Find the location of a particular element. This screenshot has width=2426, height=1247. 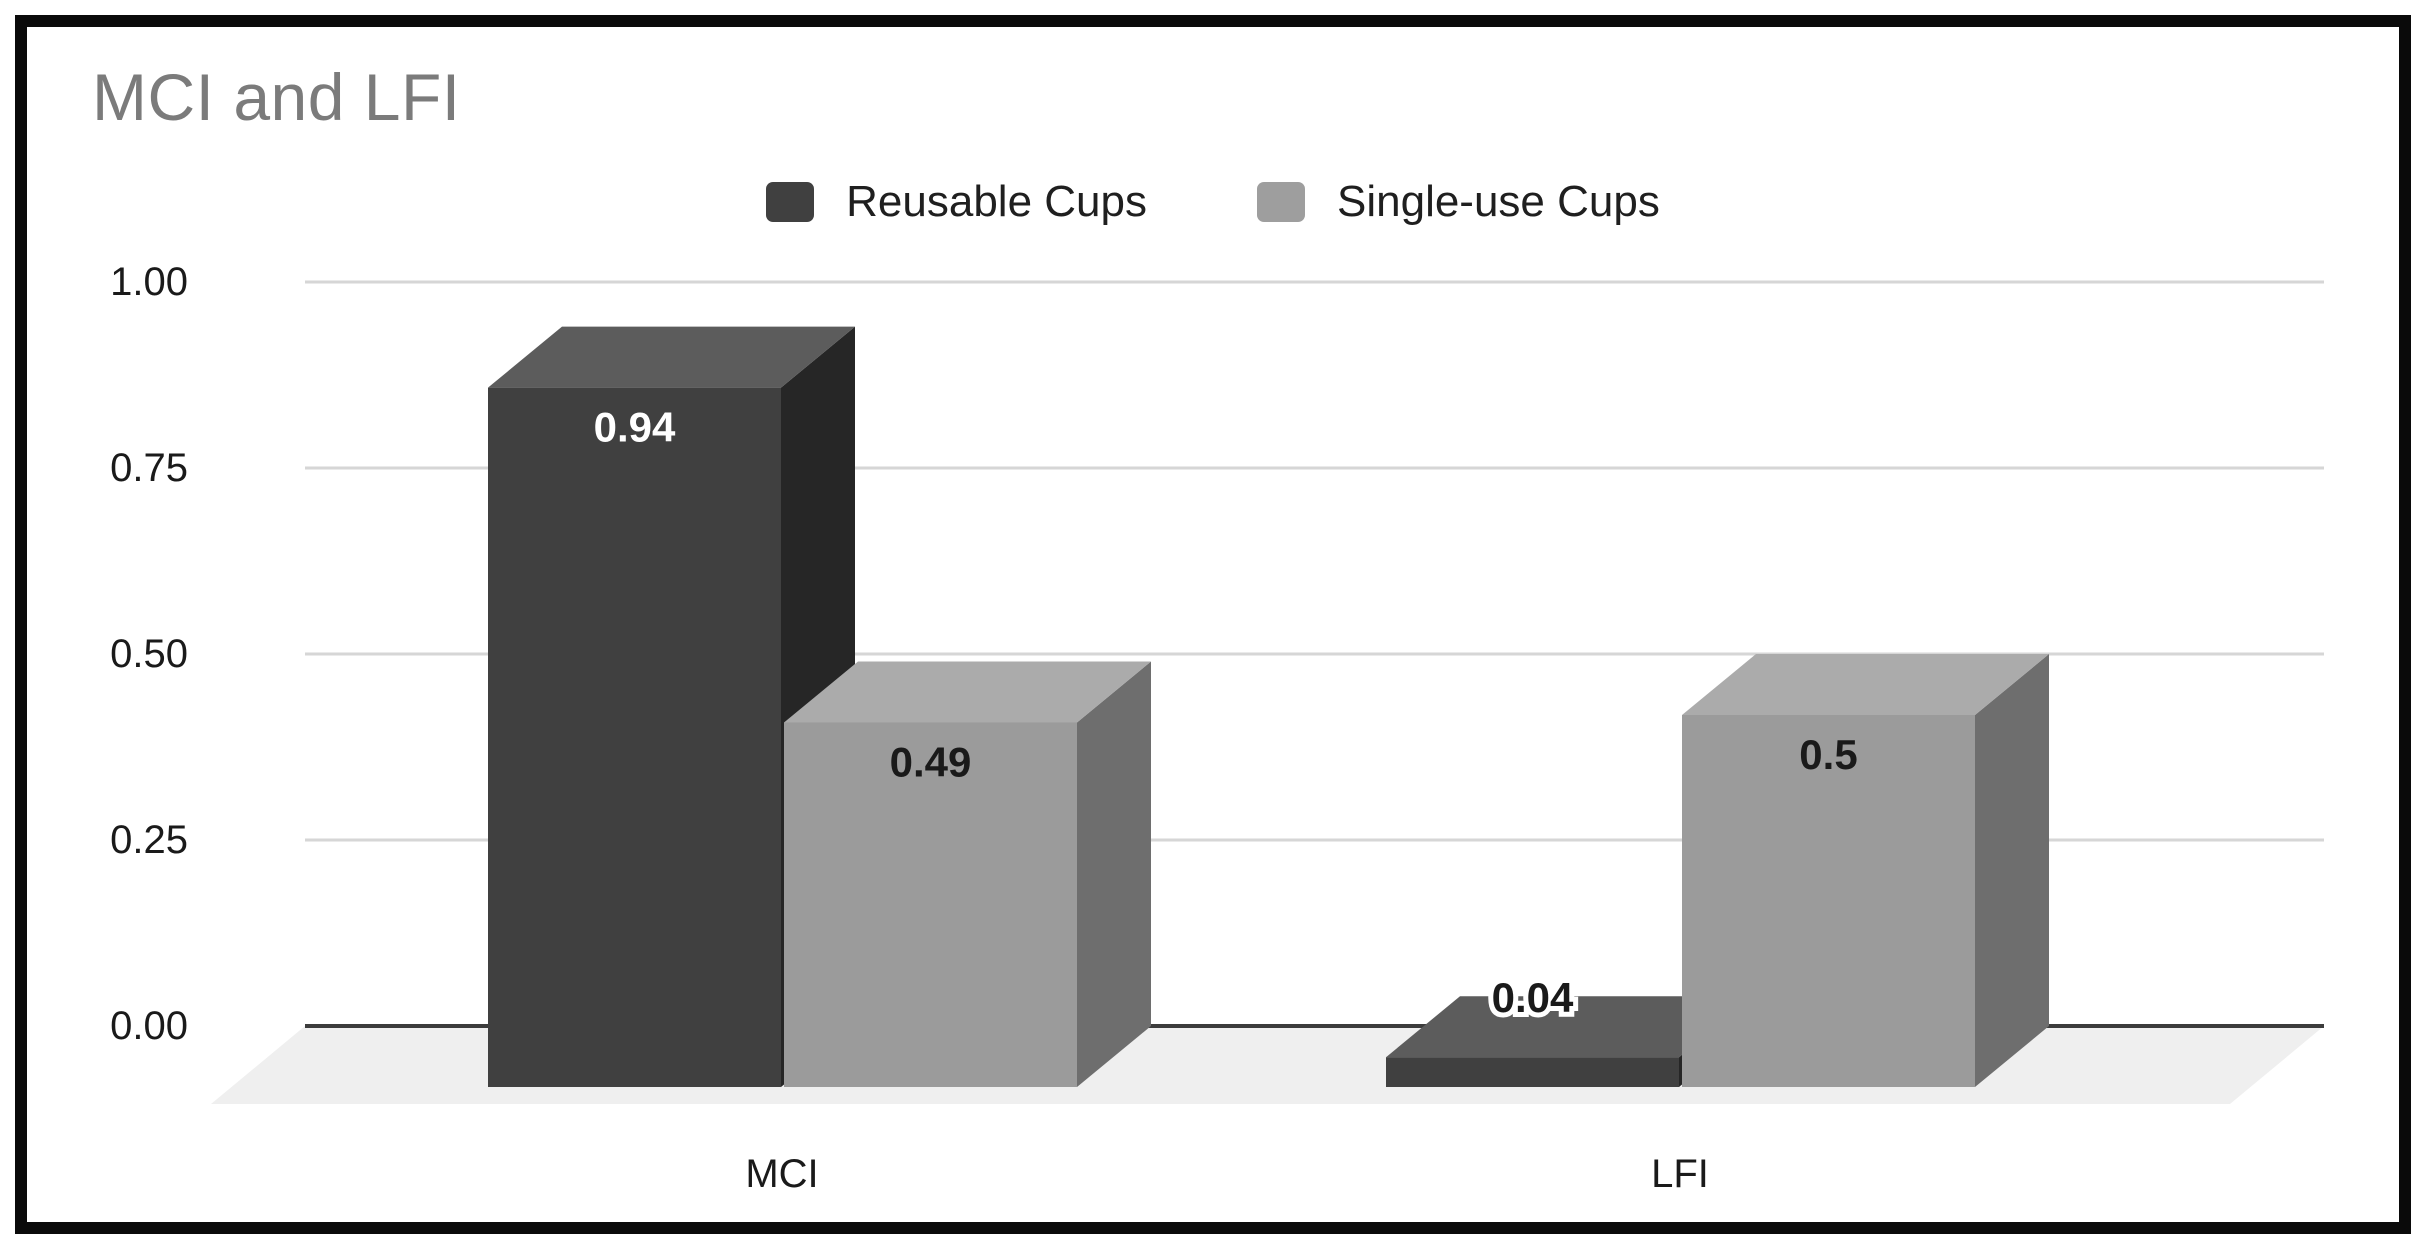

bar-mci-single-use-cups-side is located at coordinates (1114, 874).